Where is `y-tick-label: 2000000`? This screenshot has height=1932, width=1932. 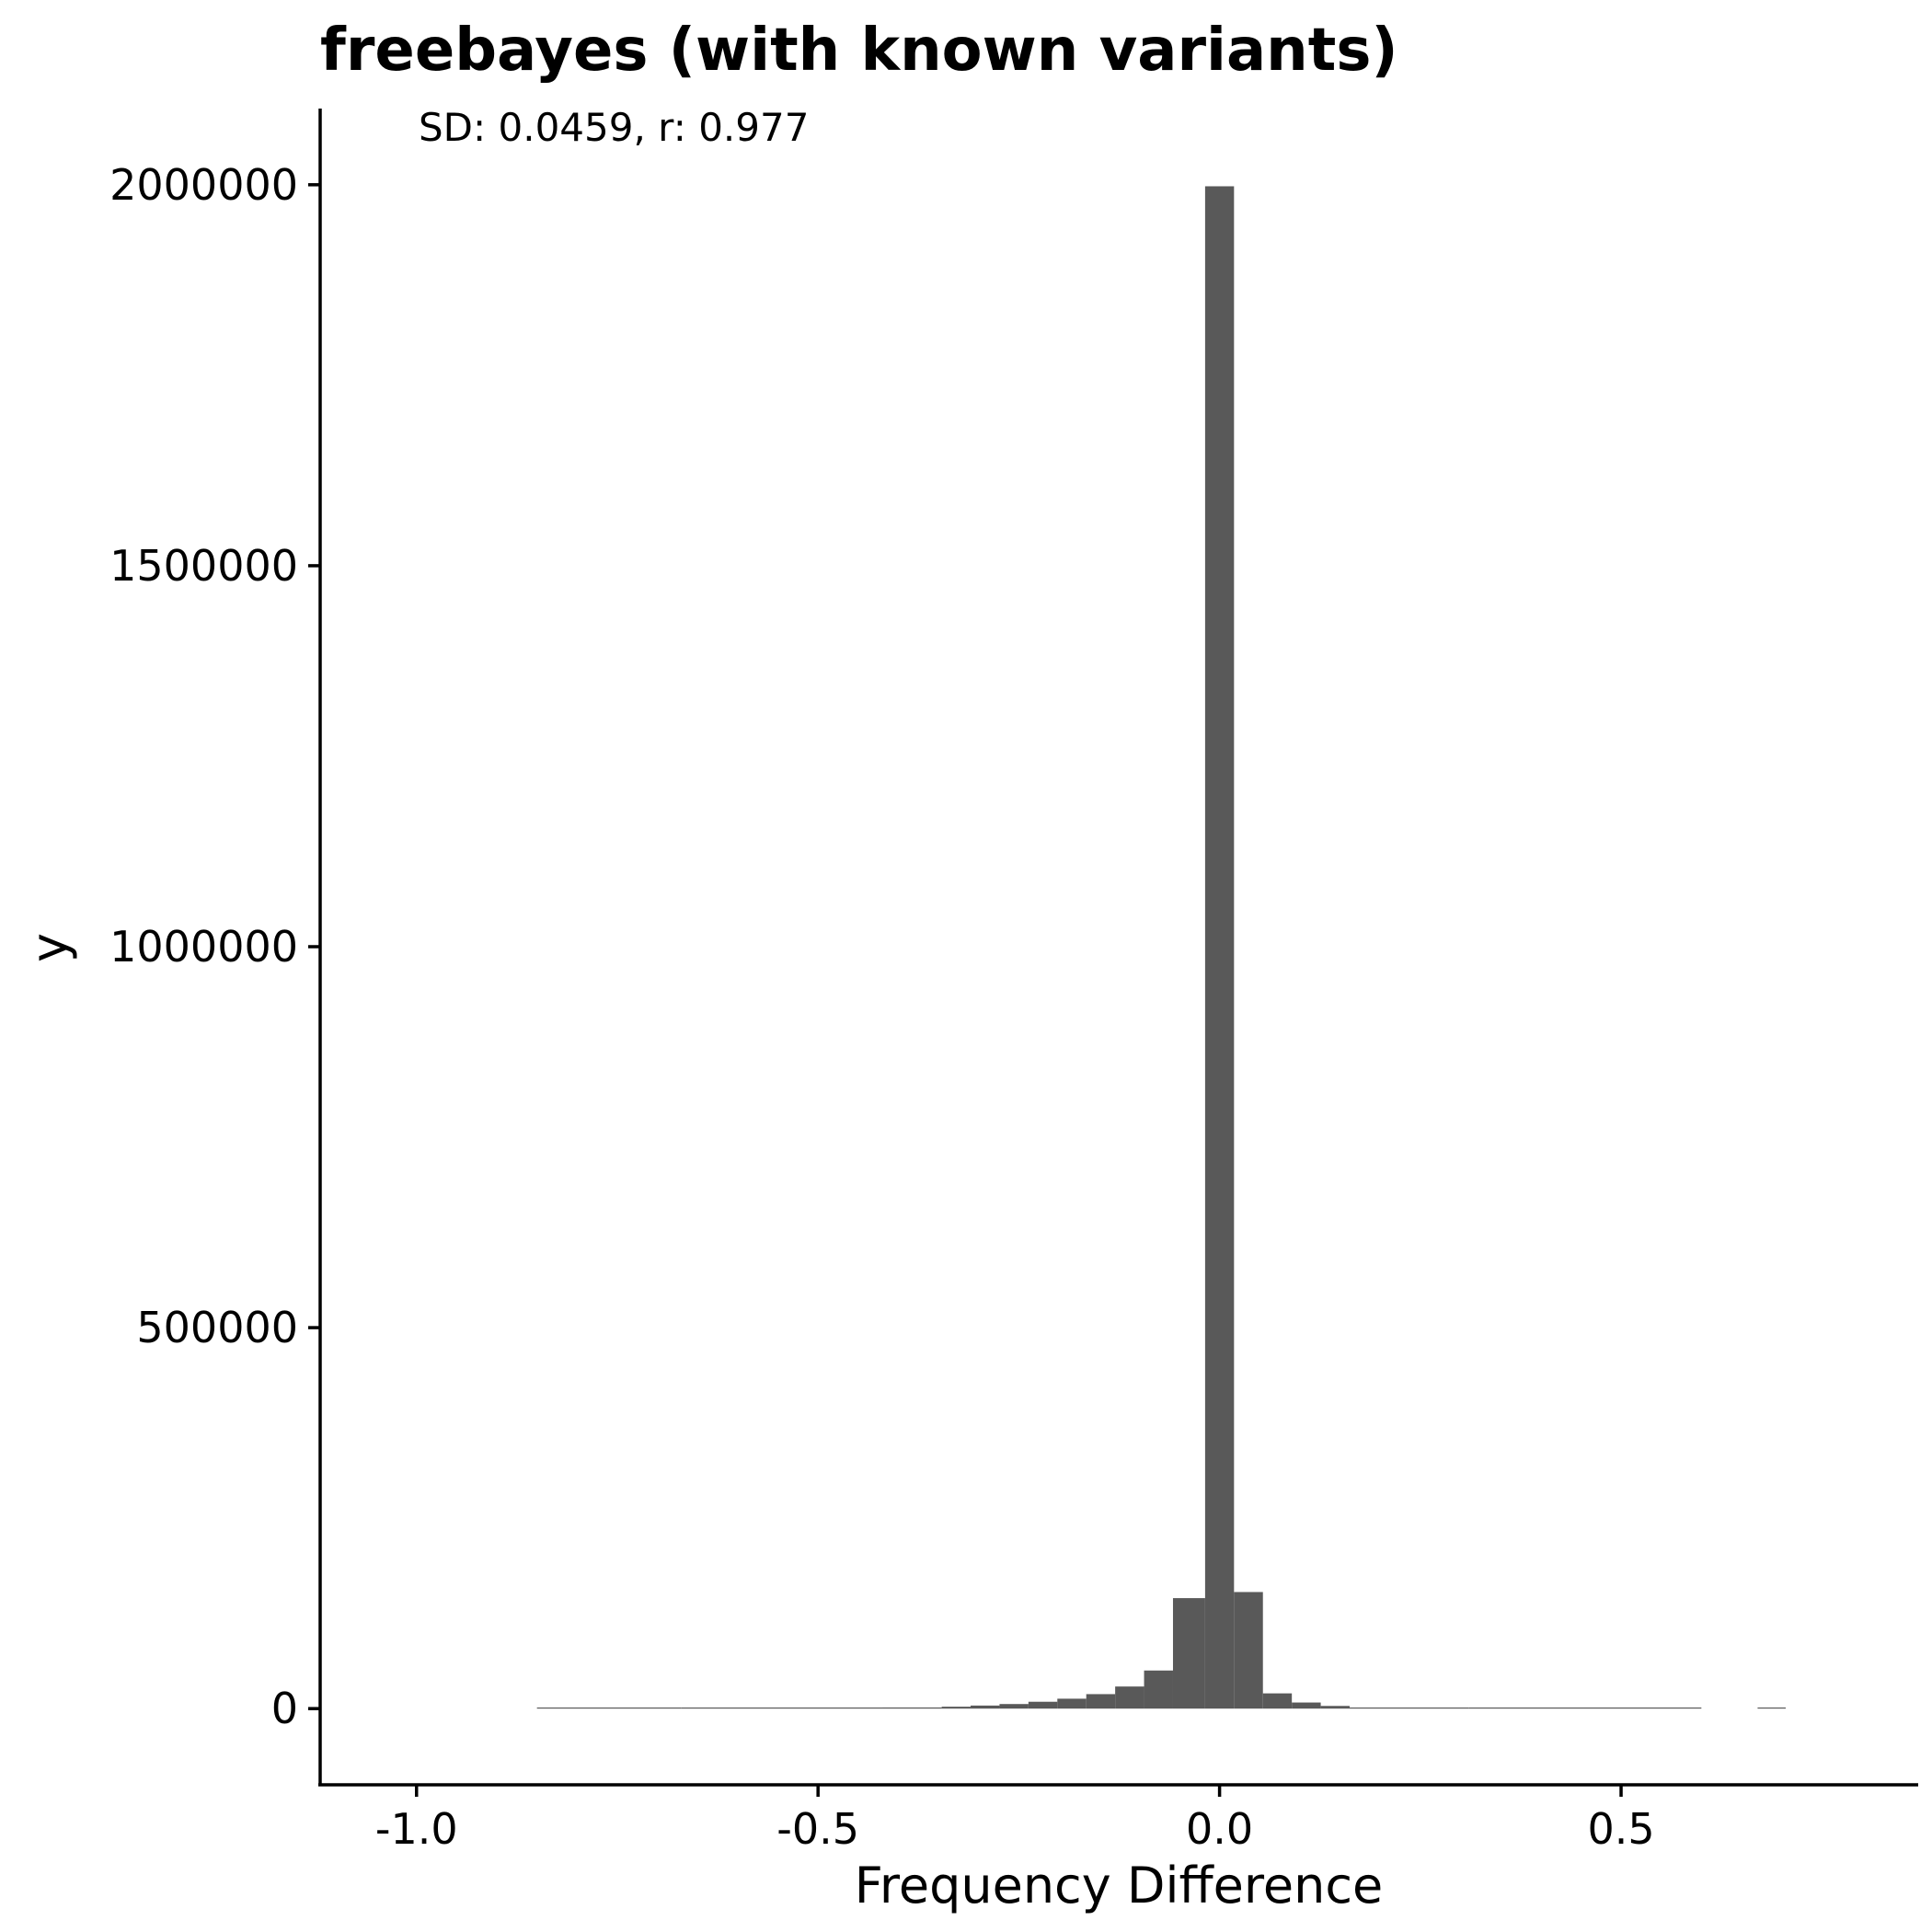 y-tick-label: 2000000 is located at coordinates (203, 185).